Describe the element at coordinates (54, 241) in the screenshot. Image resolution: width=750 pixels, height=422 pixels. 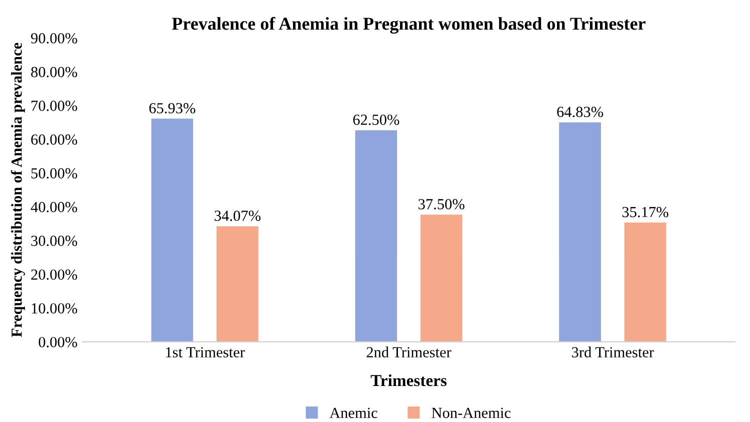
I see `y-tick-label: 30.00%` at that location.